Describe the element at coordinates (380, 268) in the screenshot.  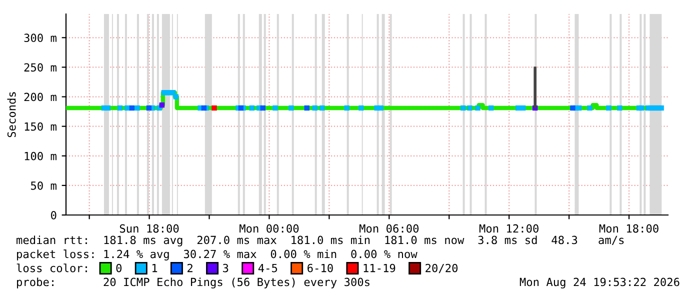
I see `legend-label: 11-19` at that location.